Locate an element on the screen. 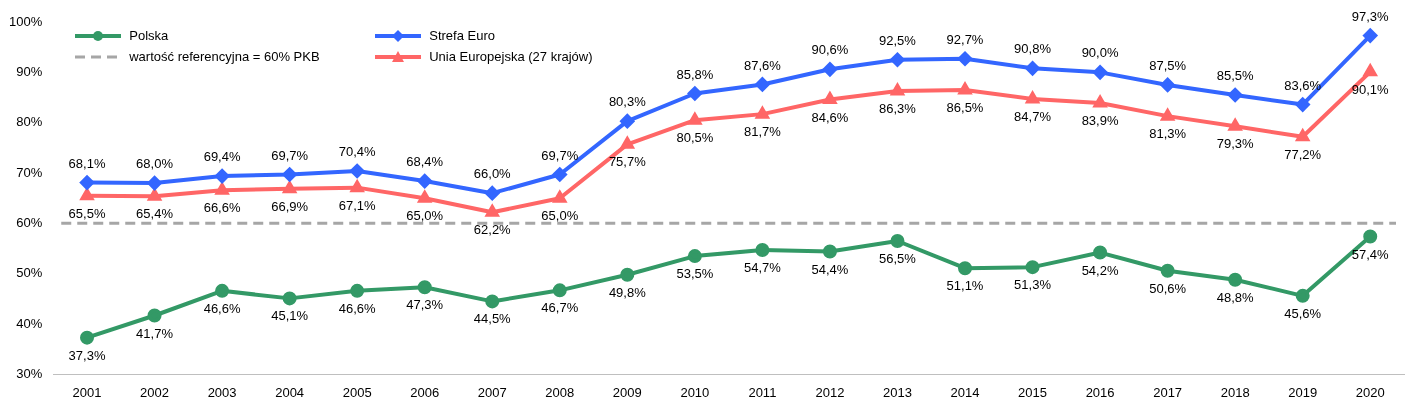  data-label: 92,5% is located at coordinates (898, 40).